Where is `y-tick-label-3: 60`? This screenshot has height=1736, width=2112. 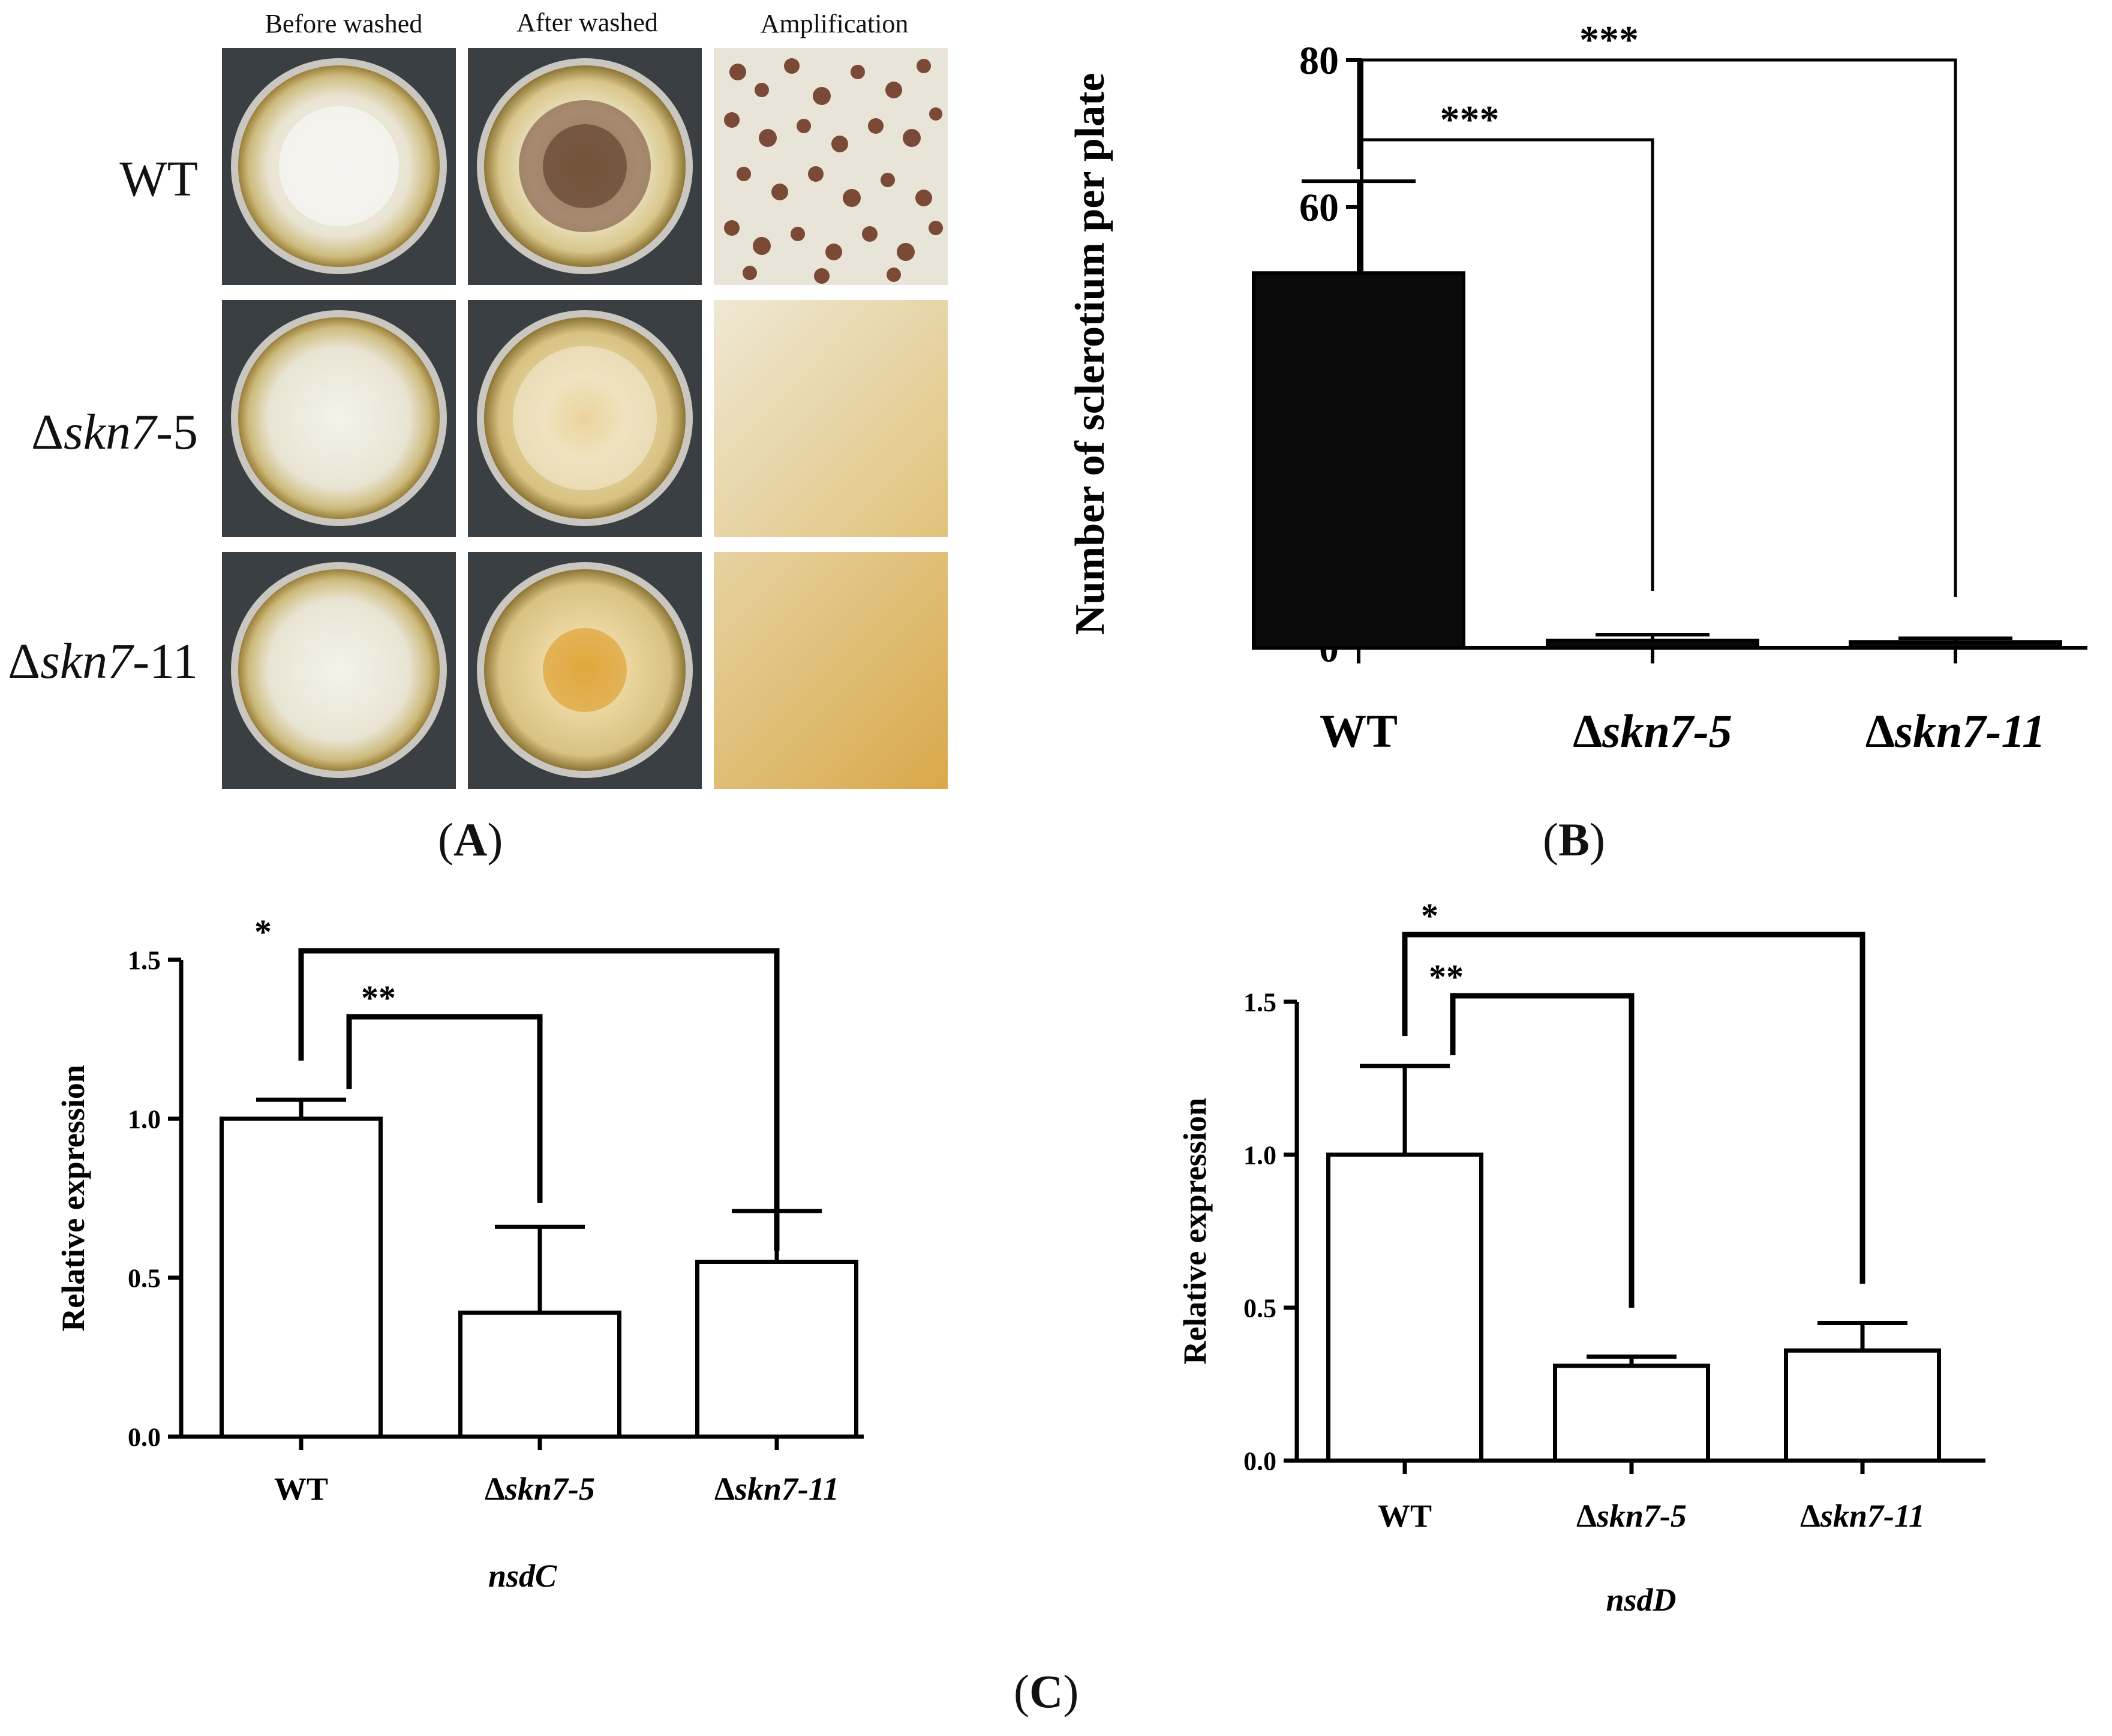 y-tick-label-3: 60 is located at coordinates (1319, 208).